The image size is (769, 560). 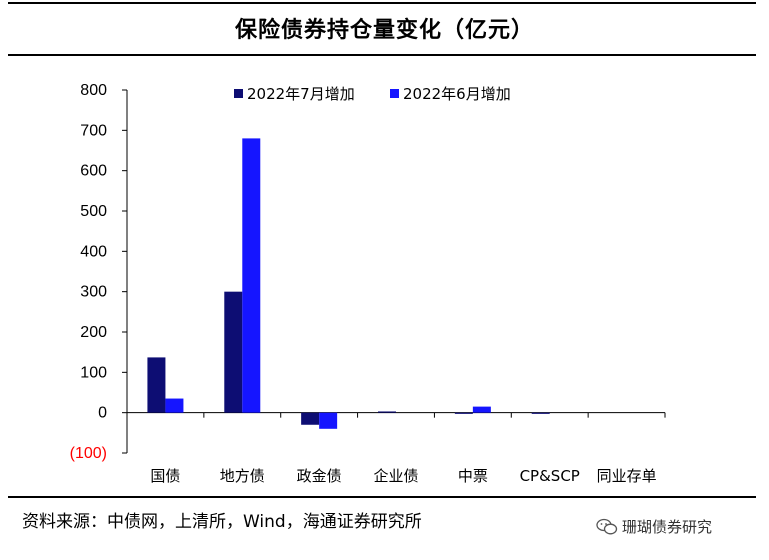 What do you see at coordinates (457, 94) in the screenshot?
I see `legend-label-1: 2022年6月增加` at bounding box center [457, 94].